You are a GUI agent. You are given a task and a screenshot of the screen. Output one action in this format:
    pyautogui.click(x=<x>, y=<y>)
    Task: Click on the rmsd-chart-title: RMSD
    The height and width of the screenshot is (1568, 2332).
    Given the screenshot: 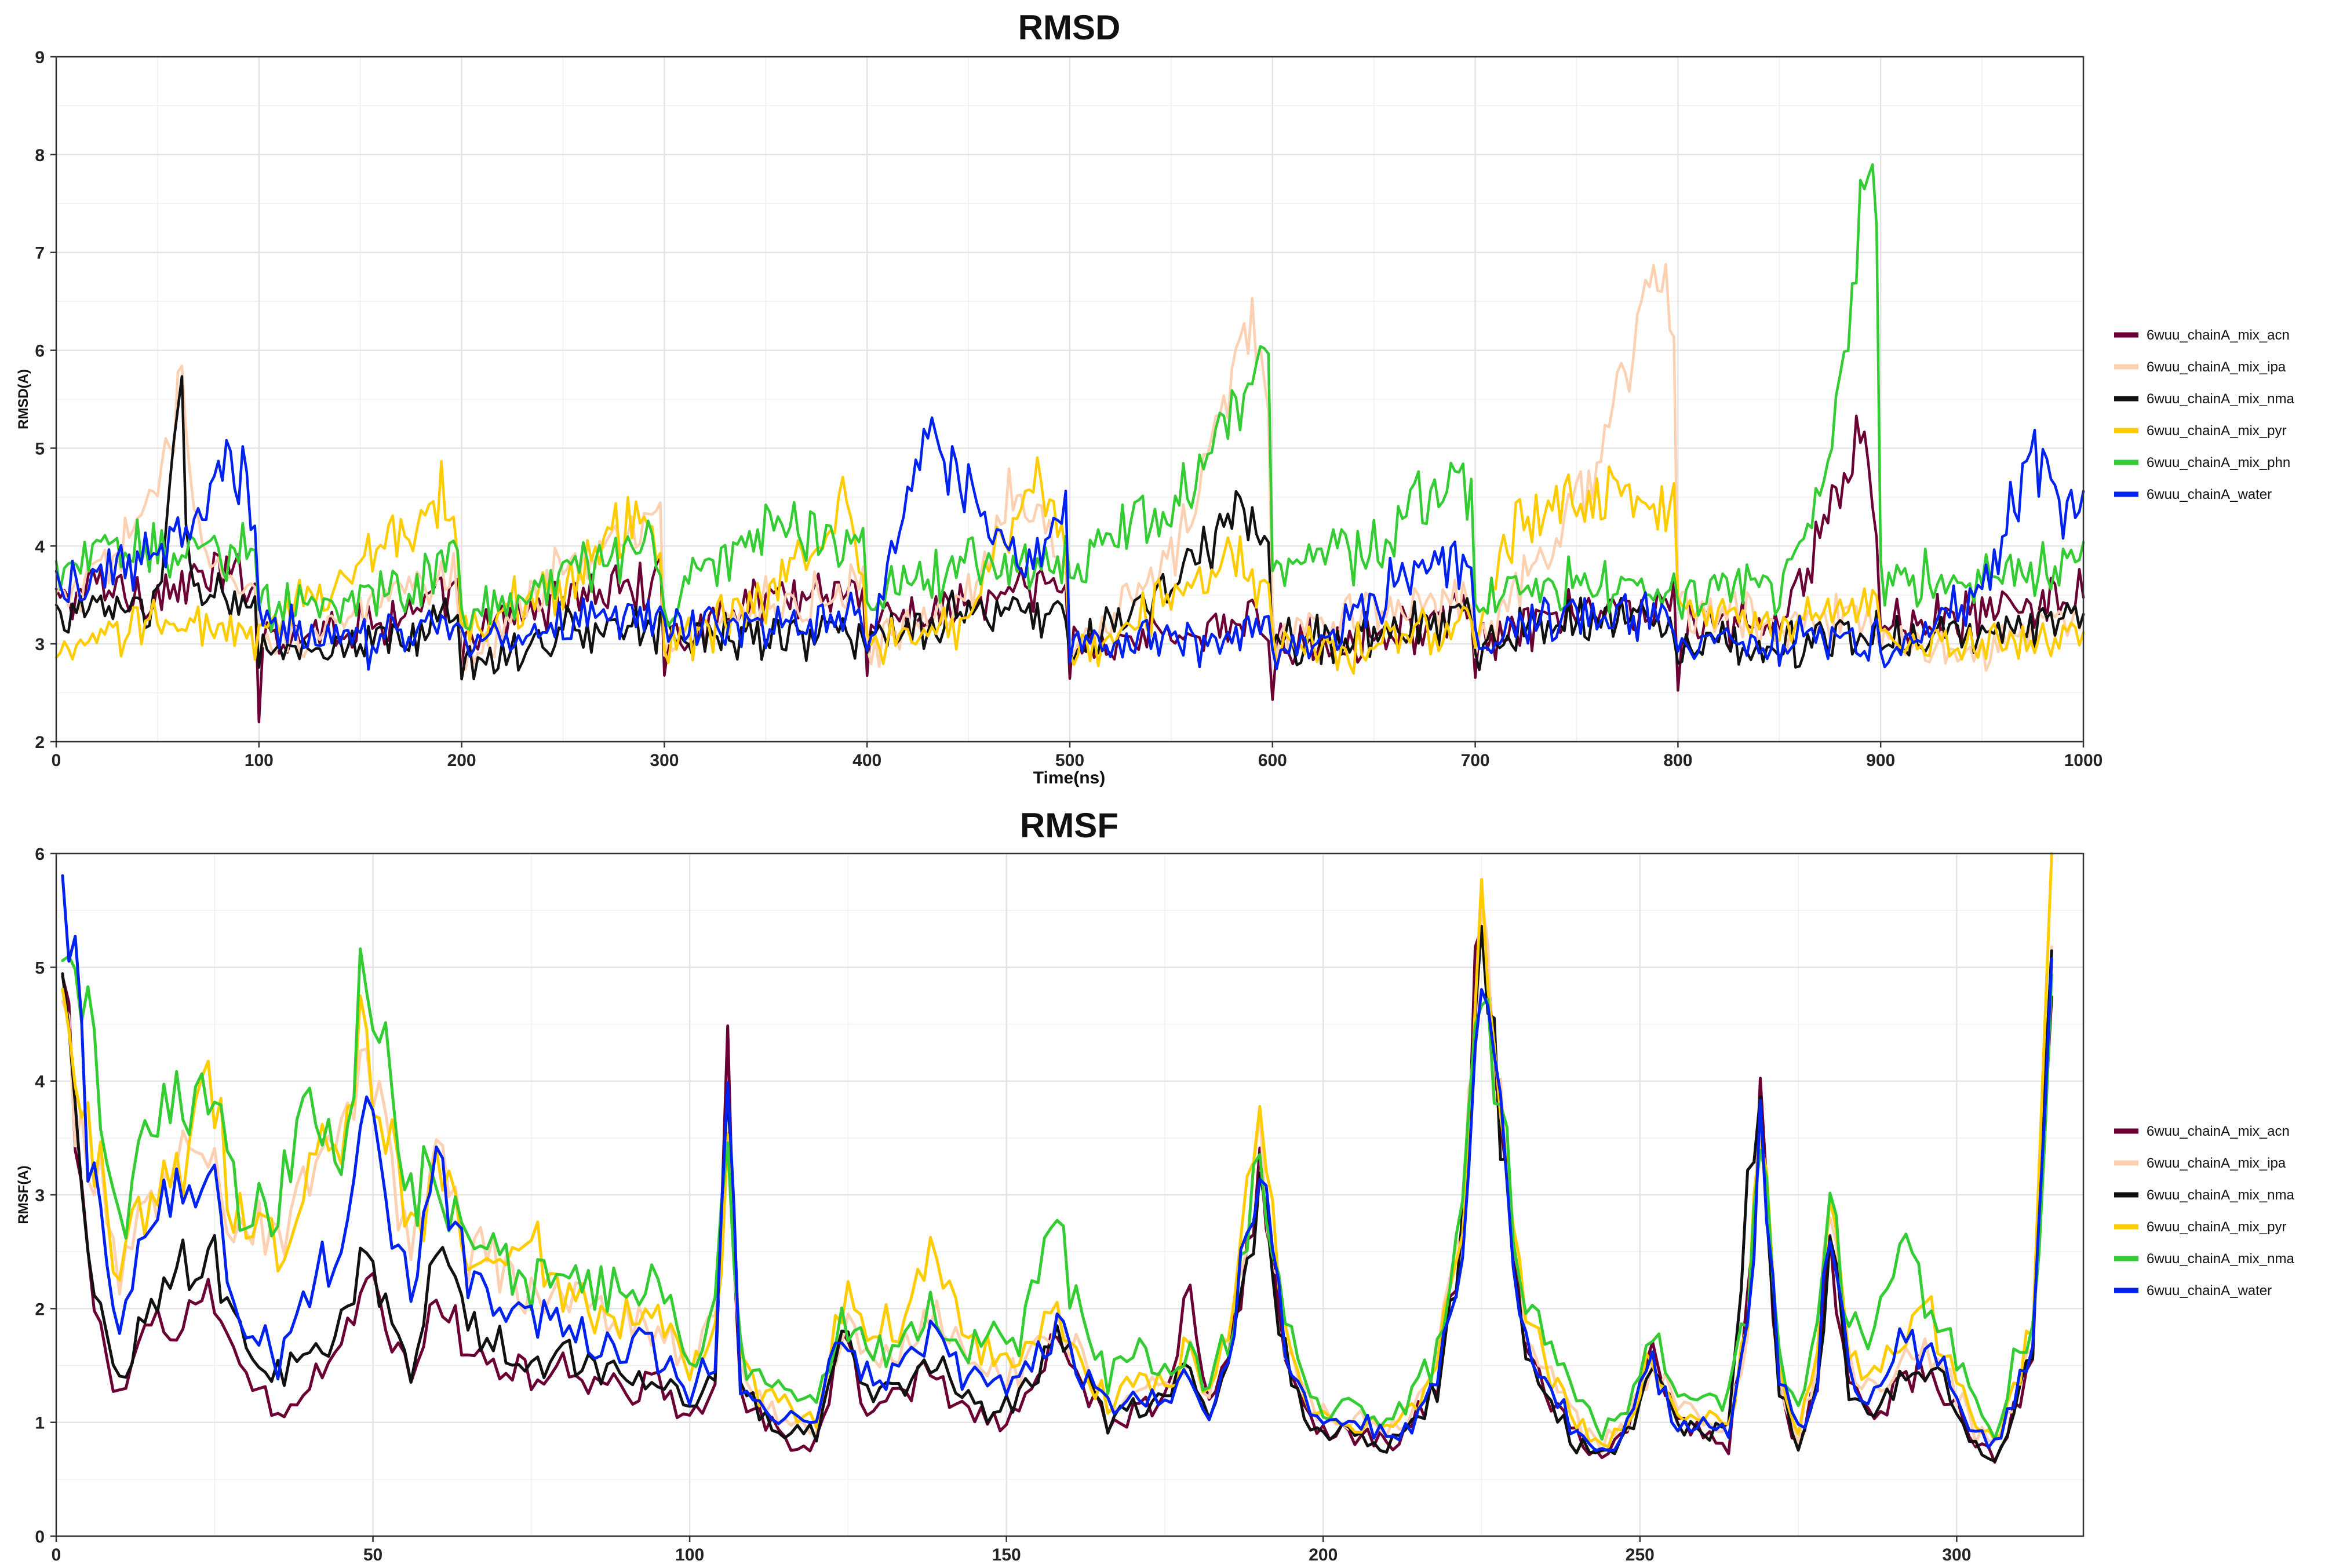 What is the action you would take?
    pyautogui.click(x=1070, y=28)
    